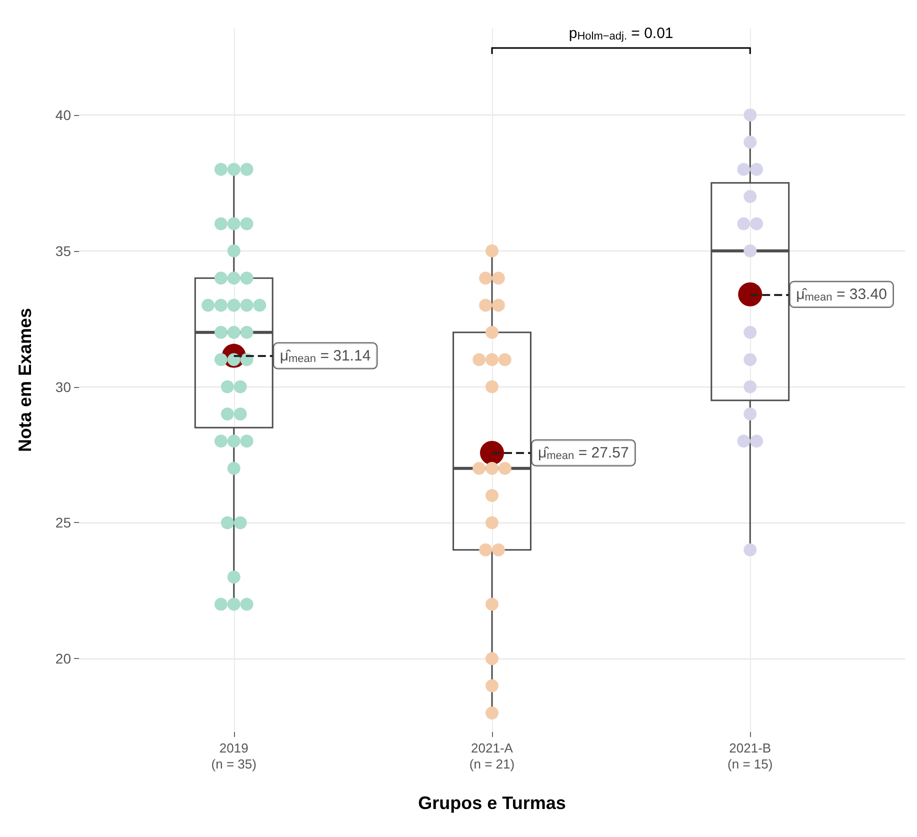 Image resolution: width=917 pixels, height=837 pixels. What do you see at coordinates (63, 386) in the screenshot?
I see `y-tick-label: 30` at bounding box center [63, 386].